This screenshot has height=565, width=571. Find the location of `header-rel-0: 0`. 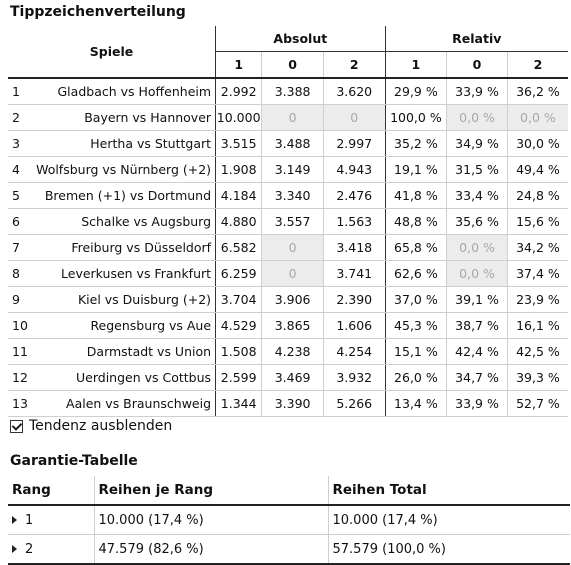

header-rel-0: 0 is located at coordinates (477, 65).